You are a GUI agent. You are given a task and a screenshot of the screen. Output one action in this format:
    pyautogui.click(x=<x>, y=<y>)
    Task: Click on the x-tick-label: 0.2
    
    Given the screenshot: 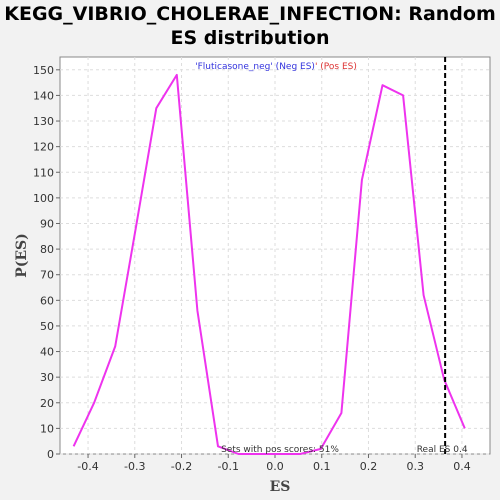 What is the action you would take?
    pyautogui.click(x=369, y=466)
    